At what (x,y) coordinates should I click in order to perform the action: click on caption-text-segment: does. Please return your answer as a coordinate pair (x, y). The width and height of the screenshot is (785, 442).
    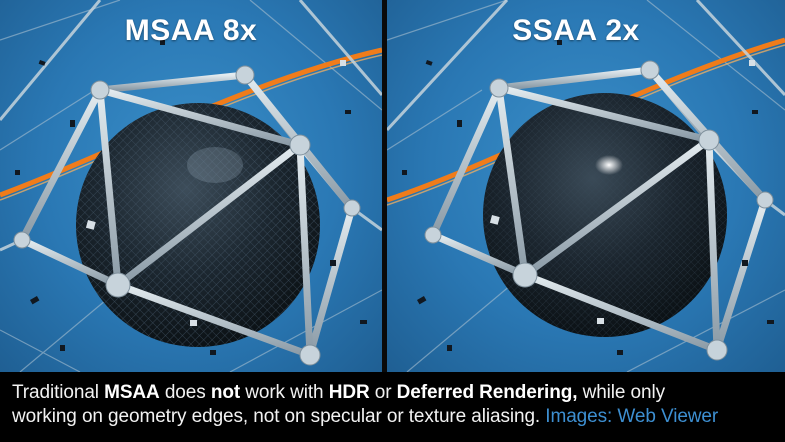
    Looking at the image, I should click on (185, 392).